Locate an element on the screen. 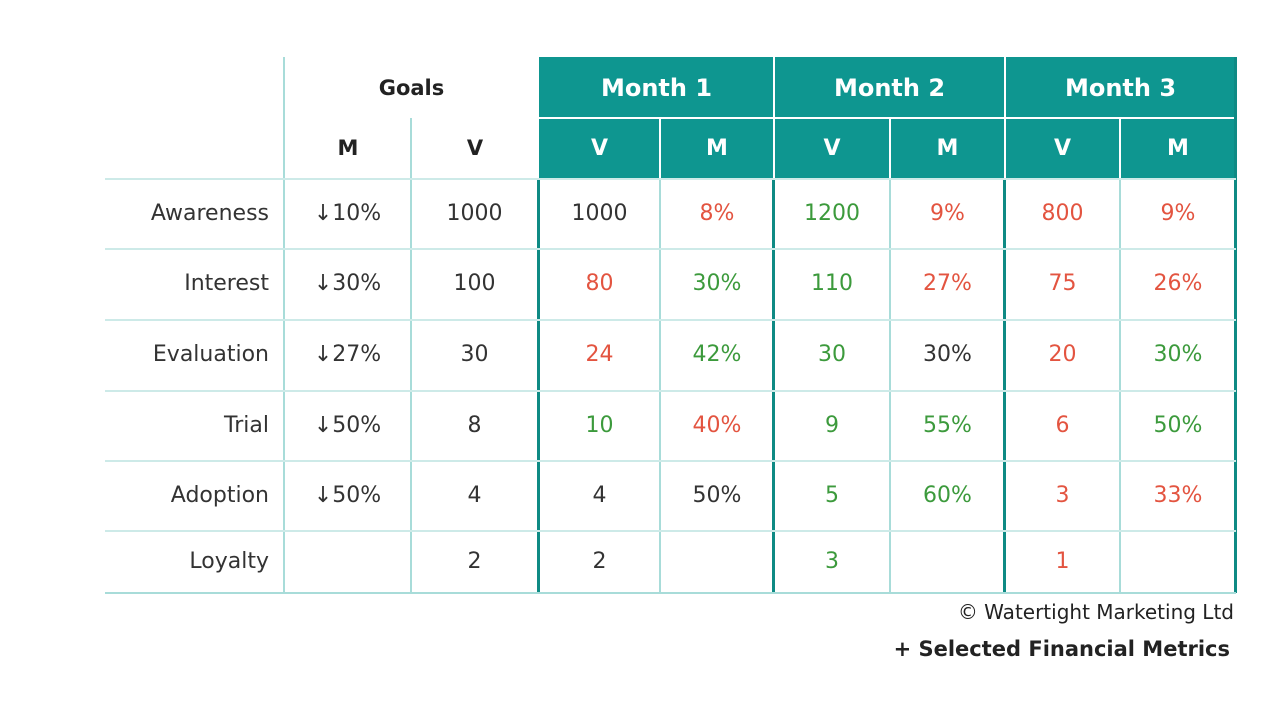 This screenshot has width=1280, height=720. goal-v-value: 1000 is located at coordinates (474, 213).